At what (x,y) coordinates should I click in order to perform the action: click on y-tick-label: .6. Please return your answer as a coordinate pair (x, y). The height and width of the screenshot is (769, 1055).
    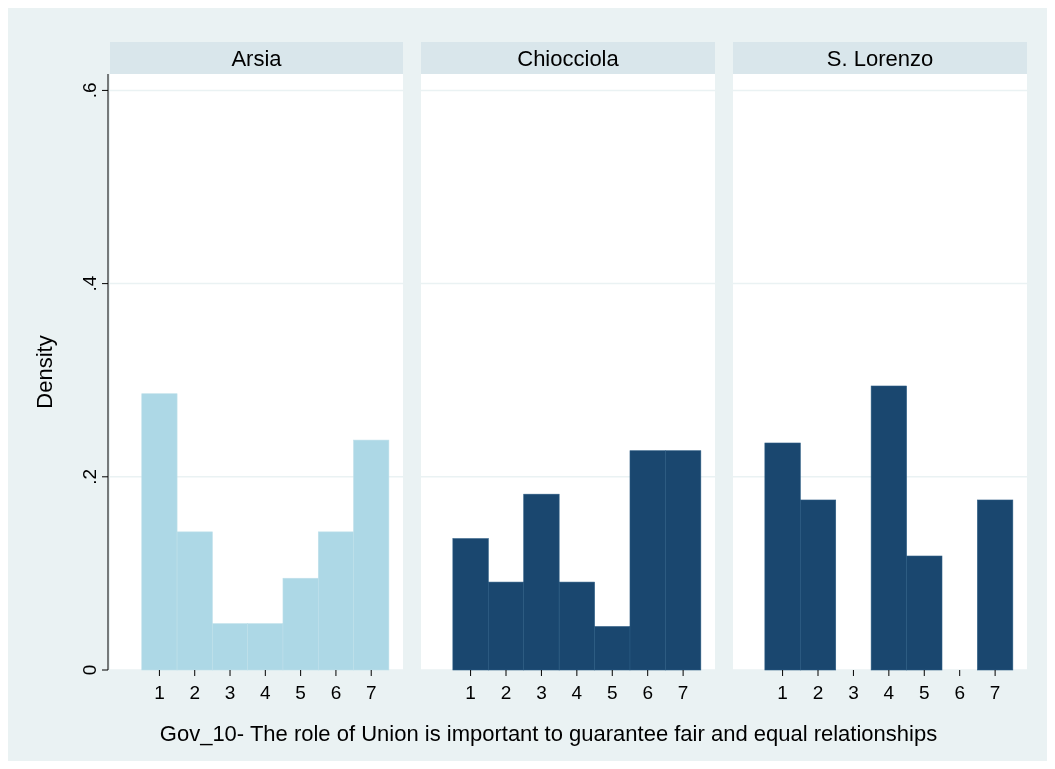
    Looking at the image, I should click on (89, 90).